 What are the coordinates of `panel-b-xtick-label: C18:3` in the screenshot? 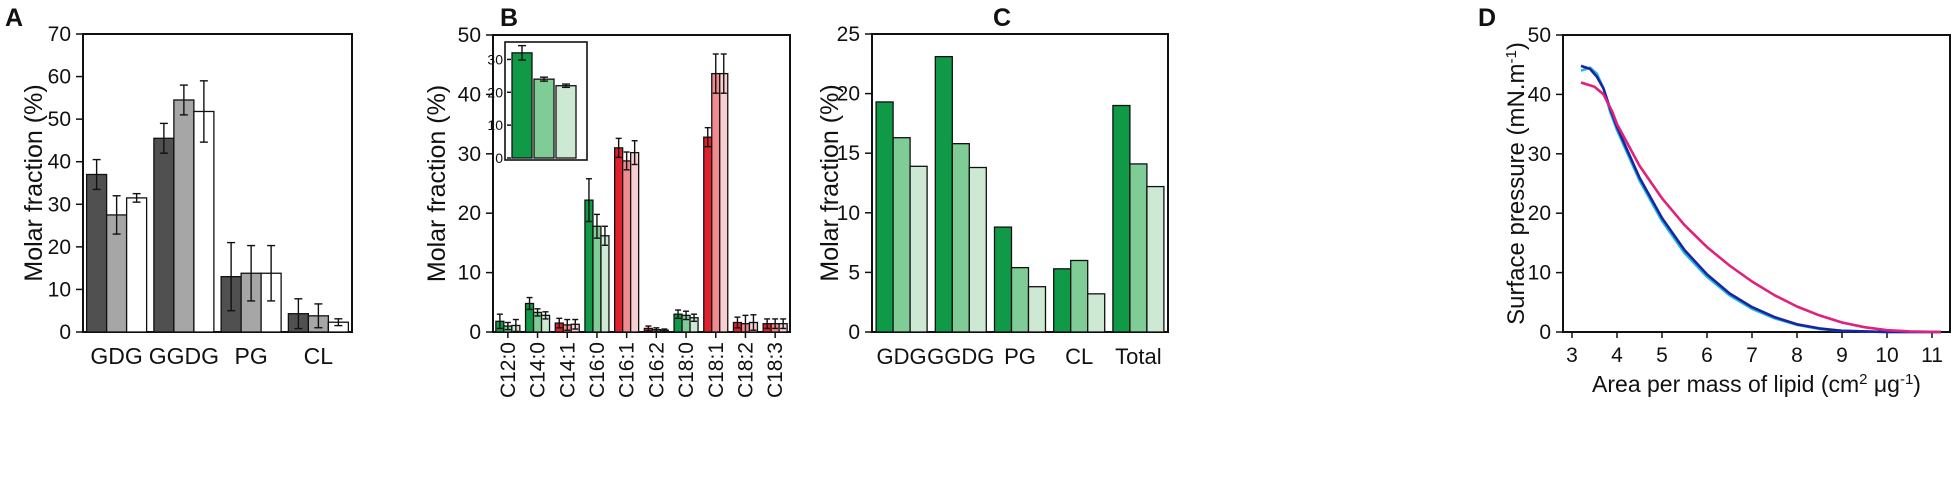 It's located at (775, 370).